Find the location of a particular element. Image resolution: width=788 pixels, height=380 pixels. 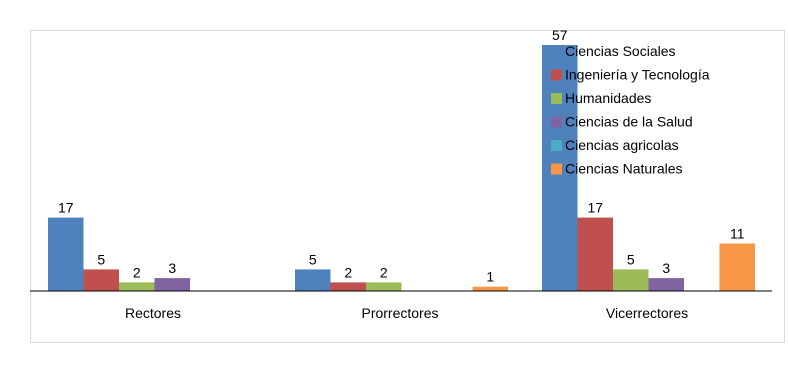

x-tick-label: Vicerrectores is located at coordinates (647, 313).